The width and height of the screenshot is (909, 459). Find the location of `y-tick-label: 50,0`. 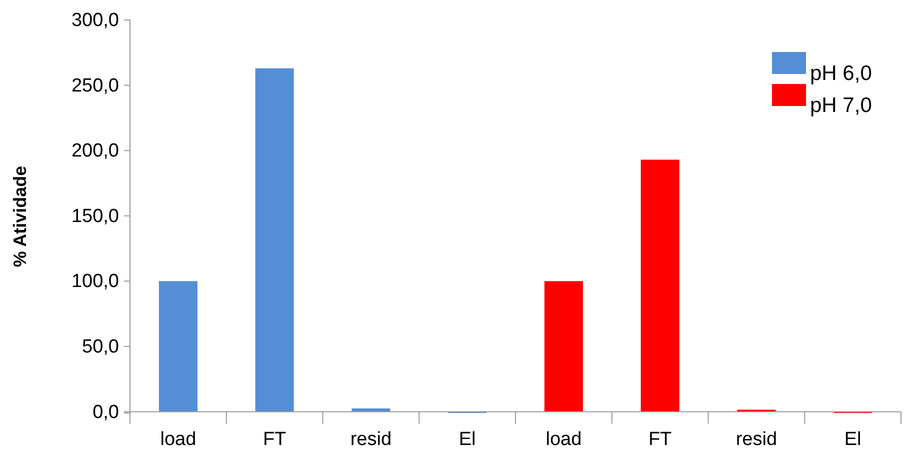

y-tick-label: 50,0 is located at coordinates (100, 347).